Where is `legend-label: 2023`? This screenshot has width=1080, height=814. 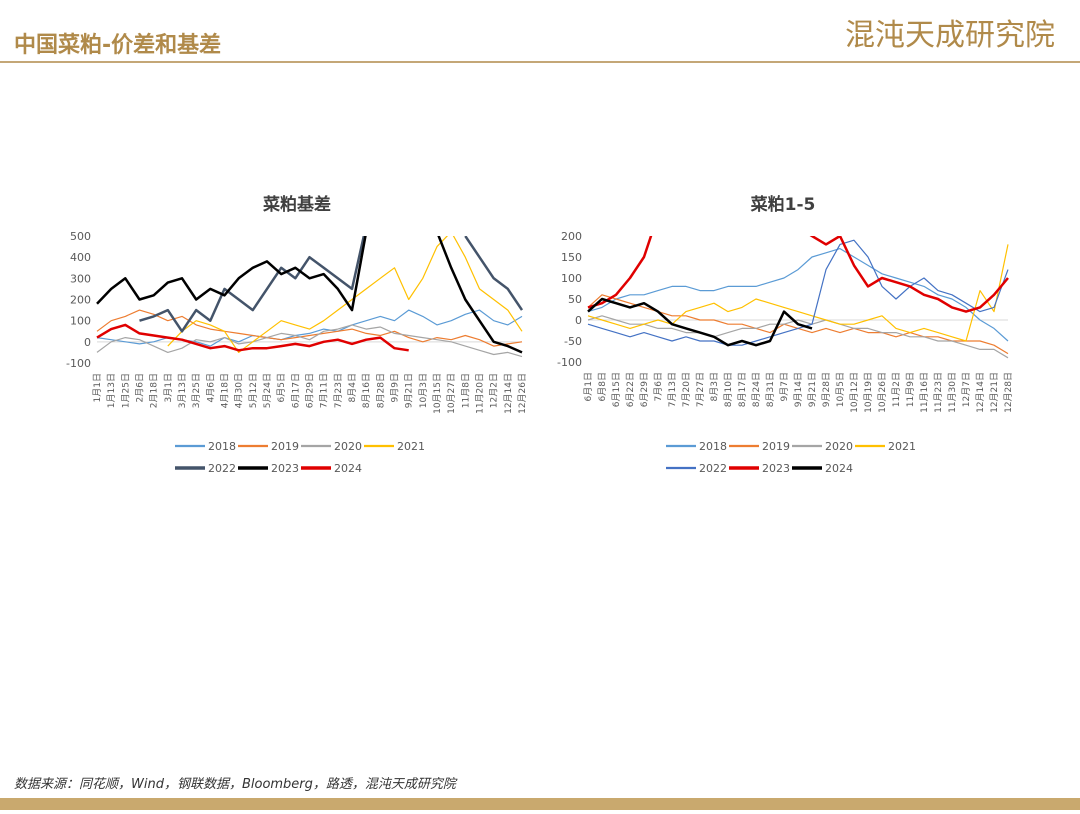 legend-label: 2023 is located at coordinates (776, 468).